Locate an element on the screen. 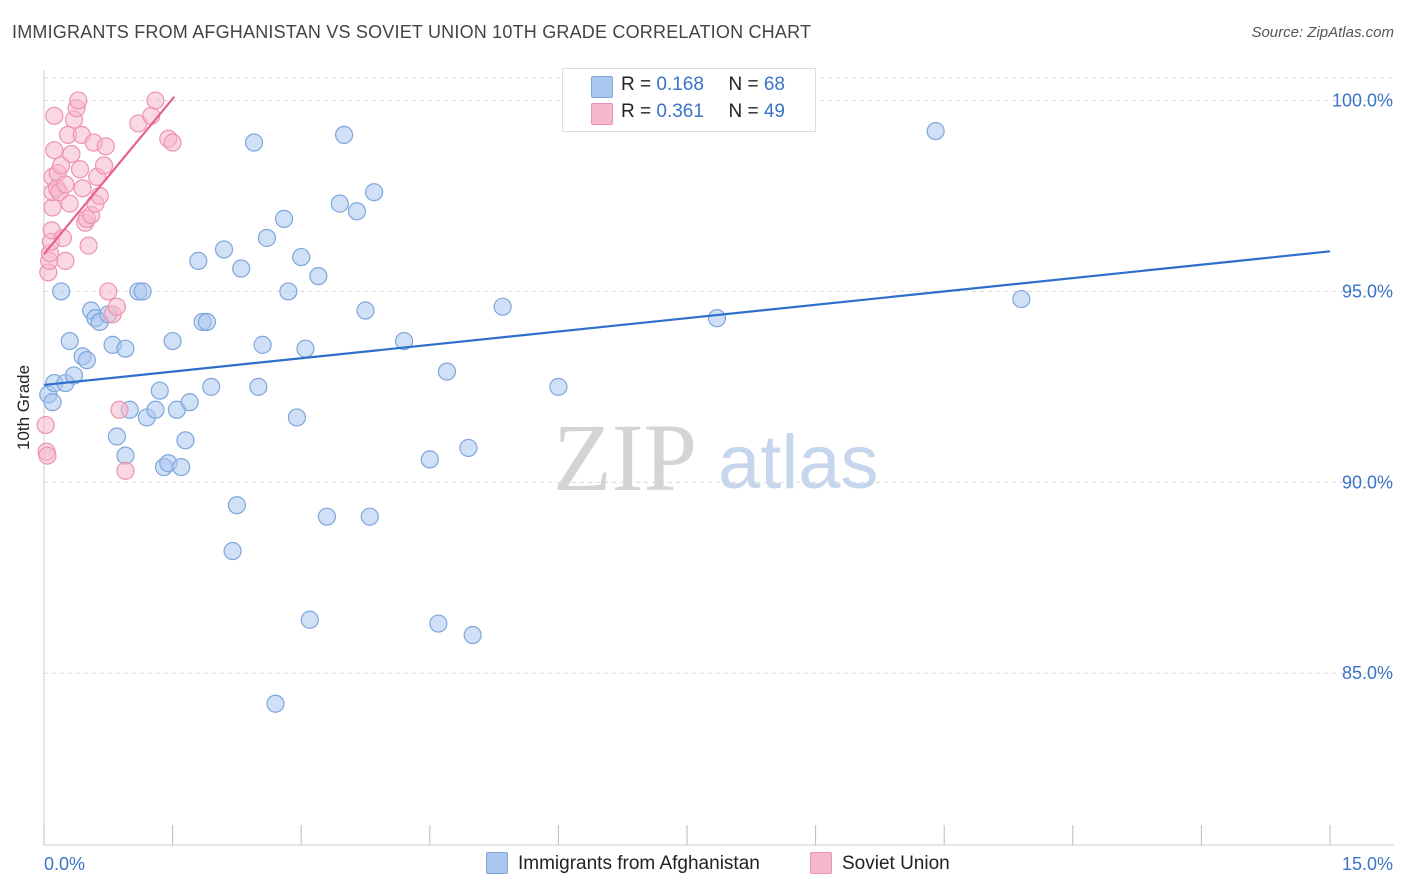 This screenshot has height=892, width=1406. watermark: ZIP atlas is located at coordinates (716, 457).